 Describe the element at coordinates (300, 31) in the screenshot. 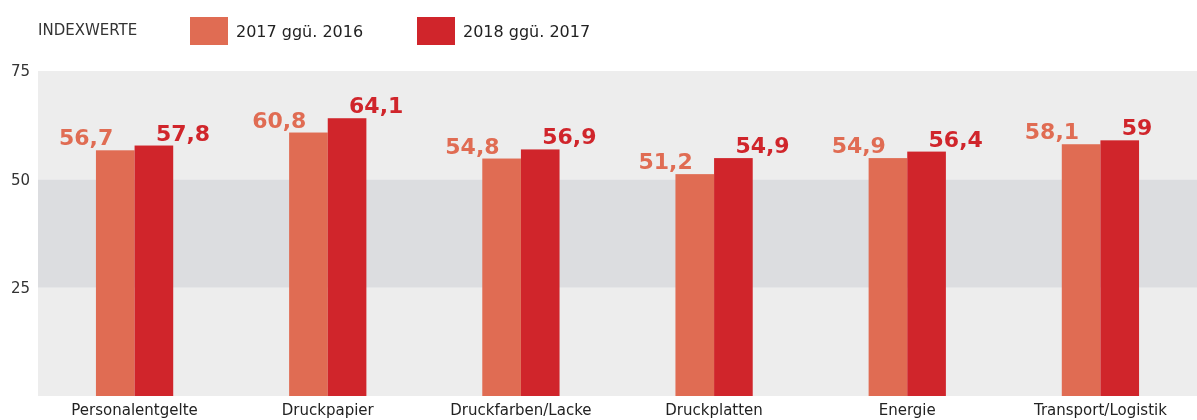

I see `legend-label: 2017 ggü. 2016` at that location.